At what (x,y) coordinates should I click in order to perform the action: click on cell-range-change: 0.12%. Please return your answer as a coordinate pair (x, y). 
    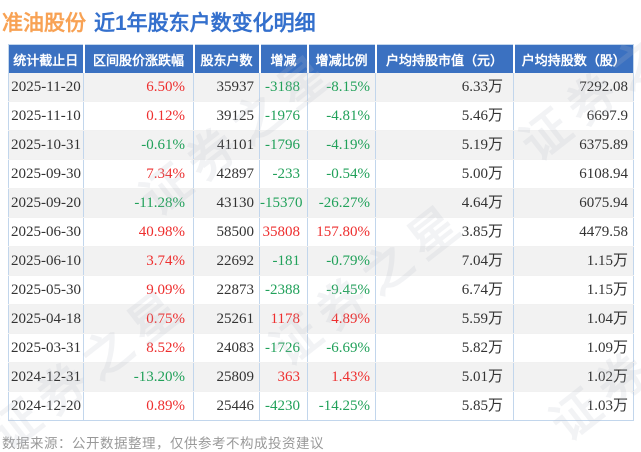
    Looking at the image, I should click on (138, 116).